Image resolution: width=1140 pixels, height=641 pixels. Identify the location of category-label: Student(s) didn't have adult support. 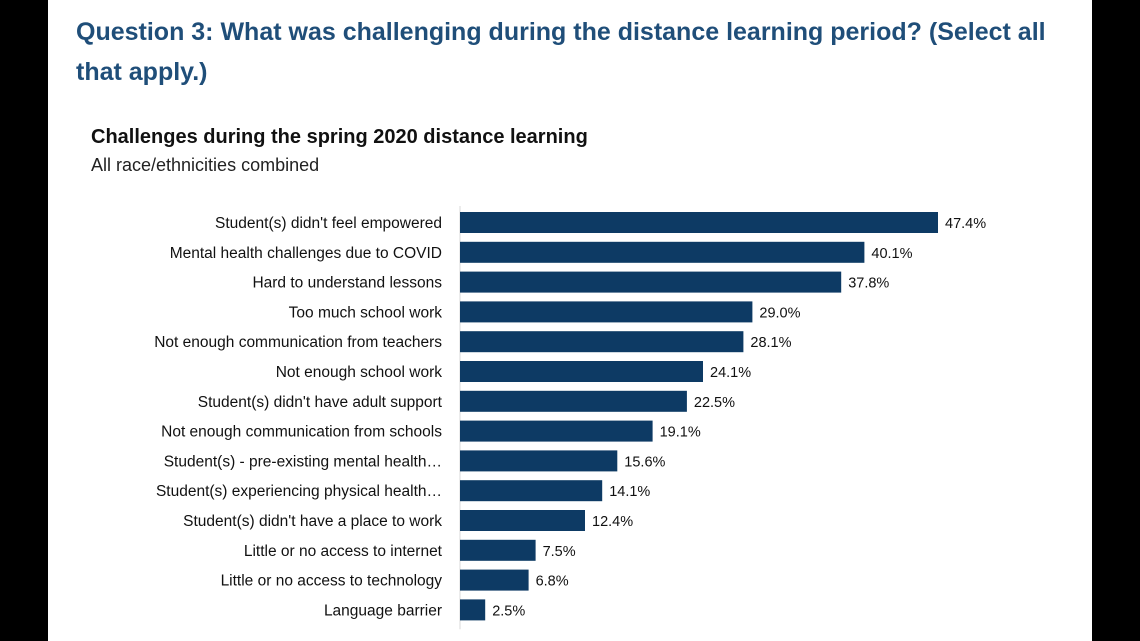
(320, 402).